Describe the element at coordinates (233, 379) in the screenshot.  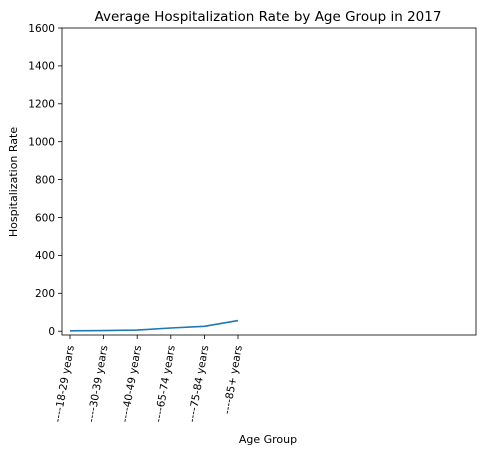
I see `x-tick-label: ----85+ years` at that location.